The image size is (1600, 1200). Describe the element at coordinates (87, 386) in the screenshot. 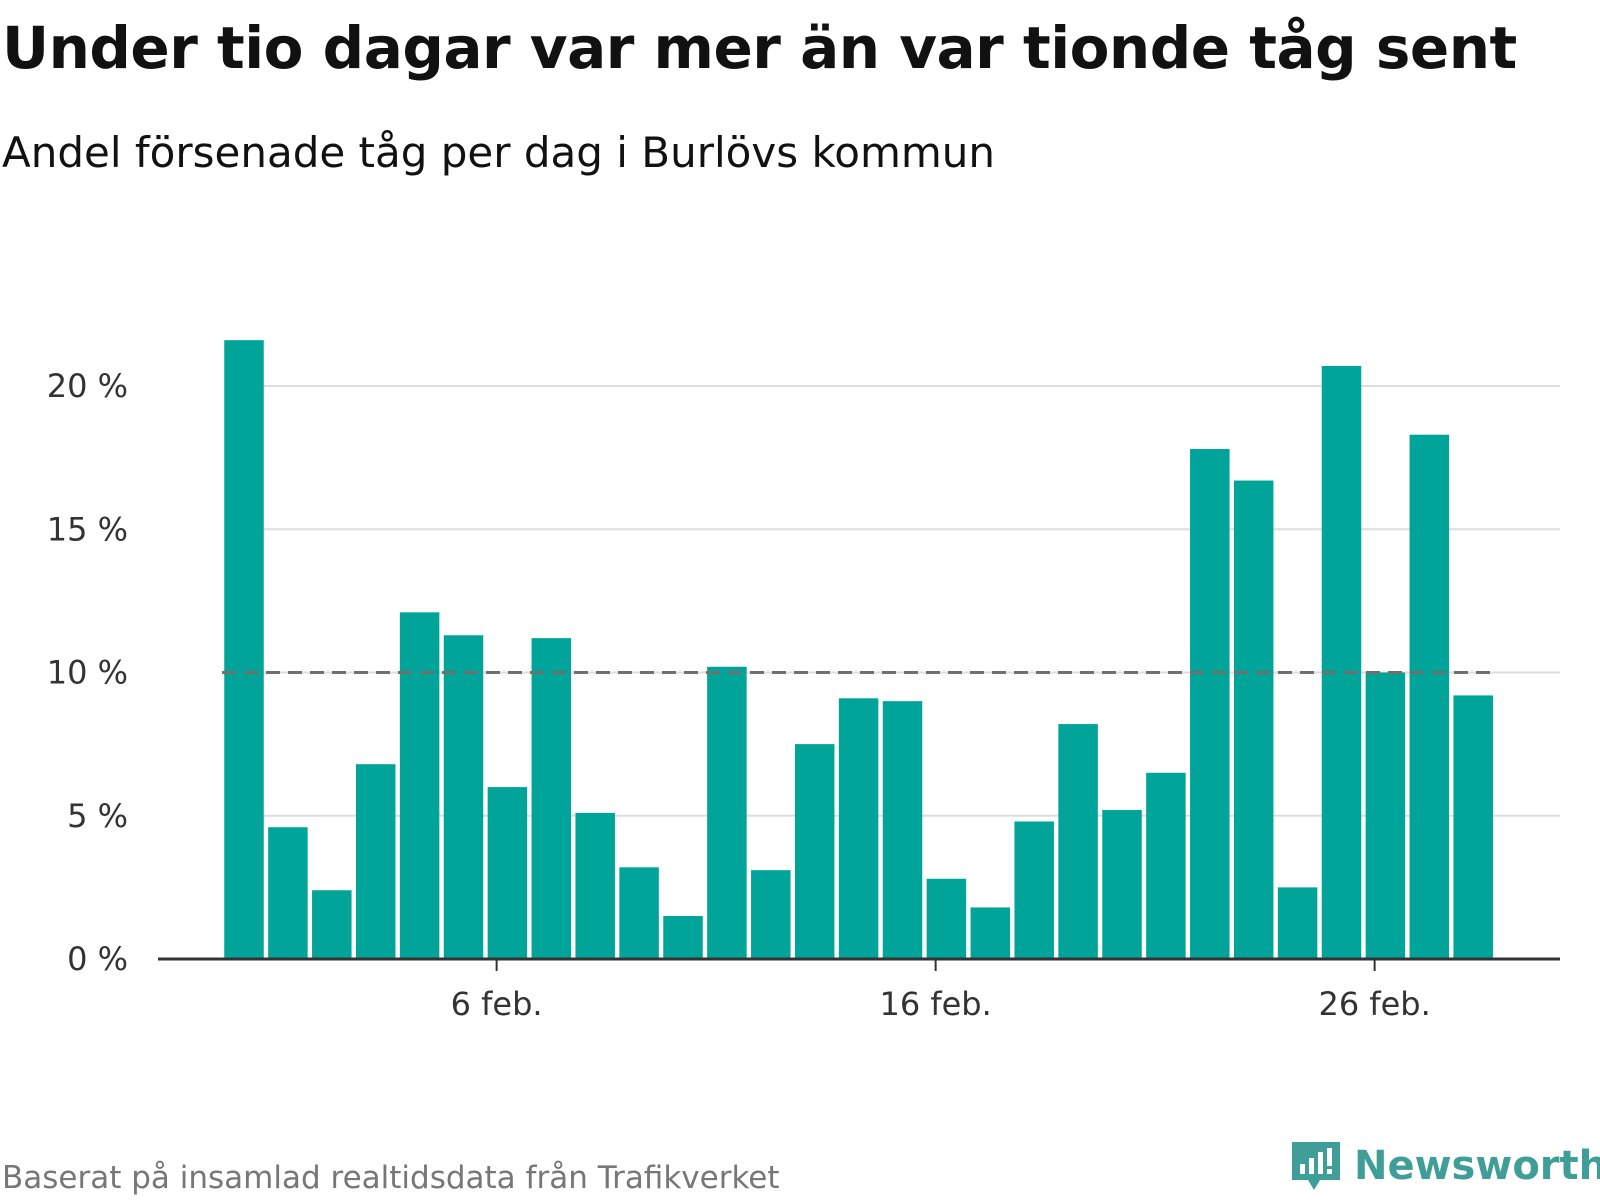

I see `y-tick-label: 20 %` at that location.